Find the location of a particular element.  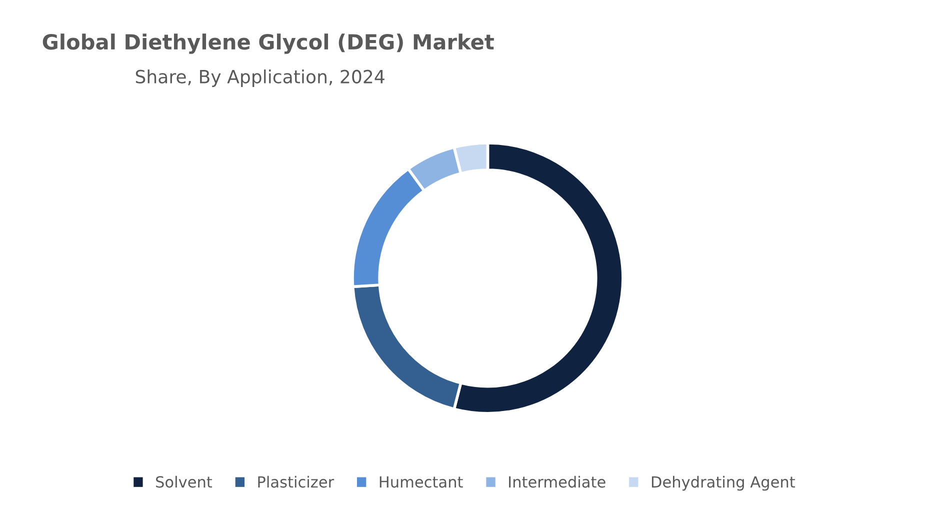

chart-subtitle: Share, By Application, 2024 is located at coordinates (260, 78).